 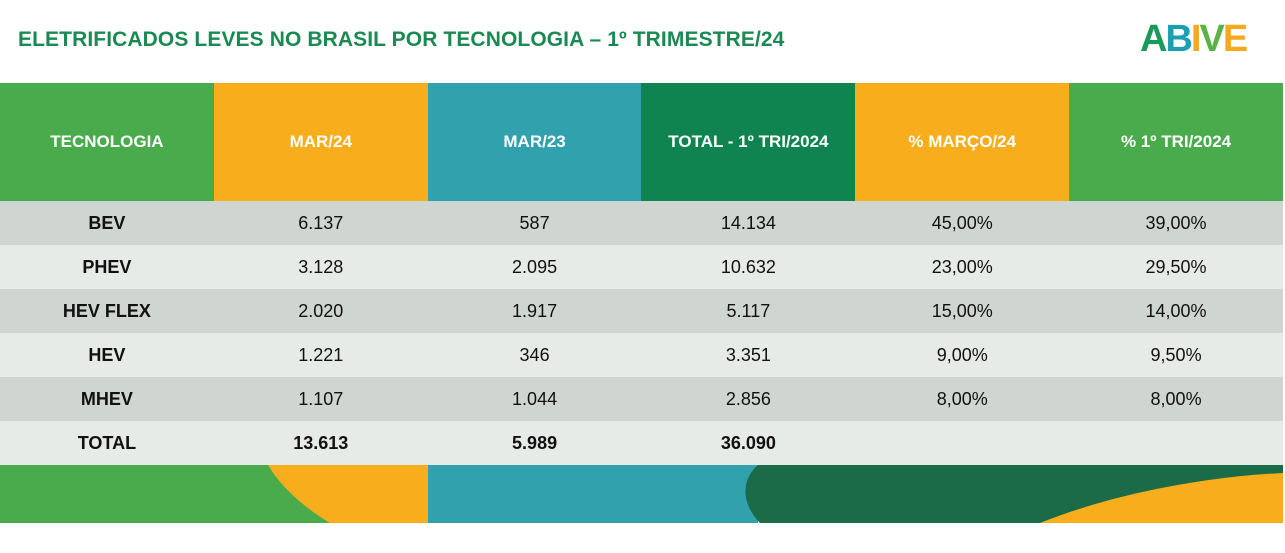 I want to click on cell-mar23: 587, so click(x=534, y=222).